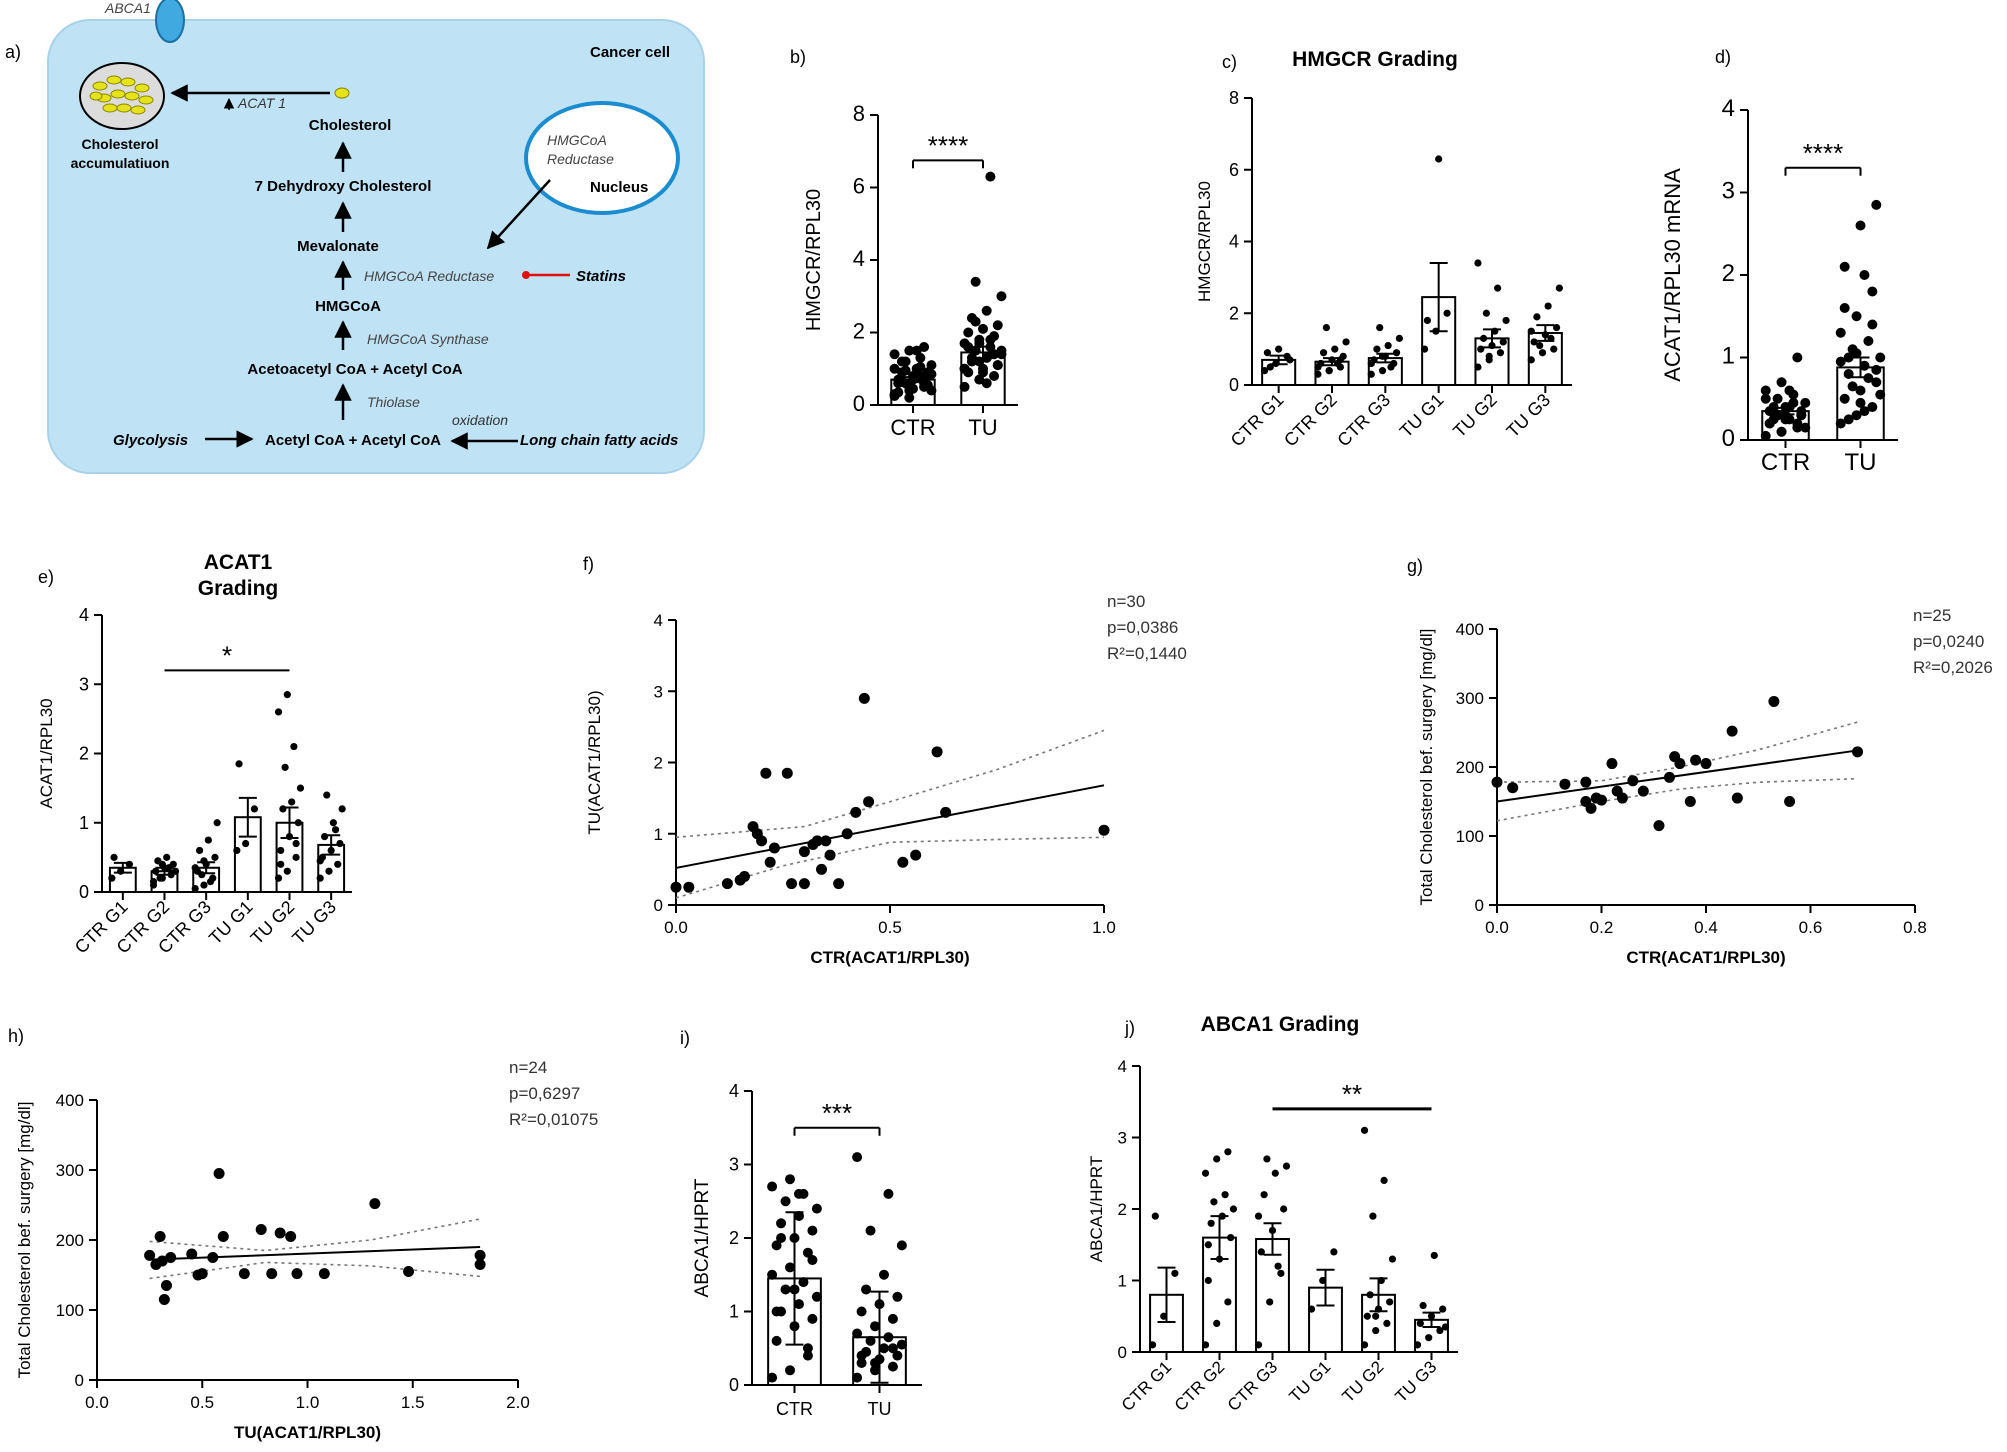  Describe the element at coordinates (1728, 191) in the screenshot. I see `y-tick-label: 3` at that location.